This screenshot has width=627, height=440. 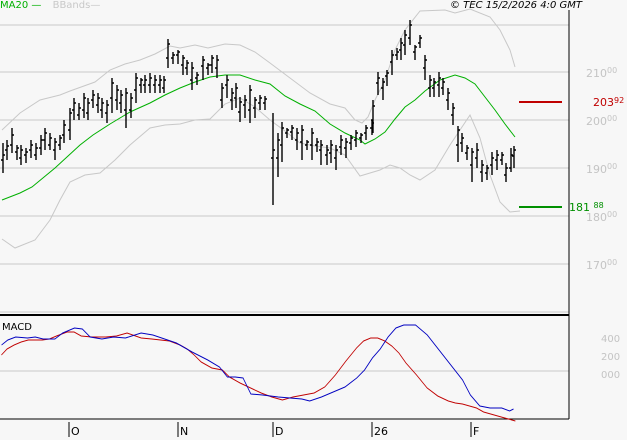 I want to click on x-tick-feb: F, so click(x=476, y=431).